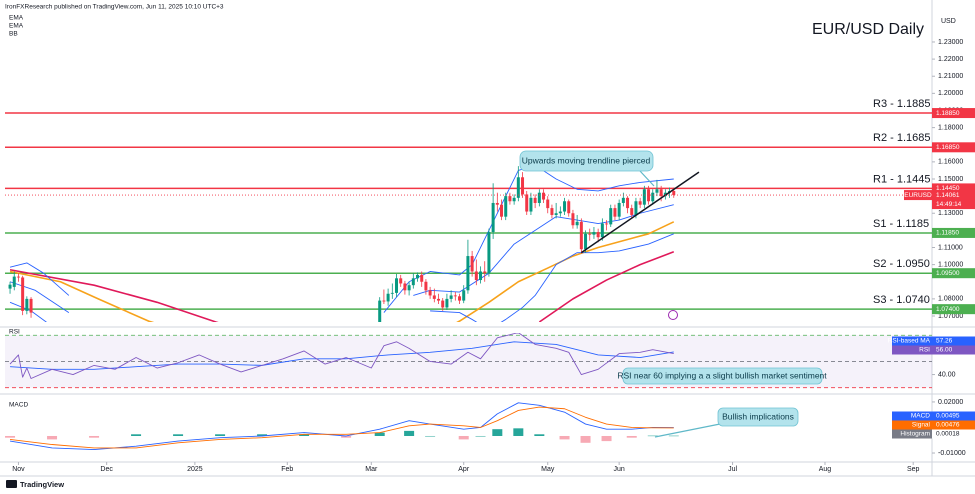 This screenshot has height=494, width=975. I want to click on series-name-label: RSI, so click(924, 350).